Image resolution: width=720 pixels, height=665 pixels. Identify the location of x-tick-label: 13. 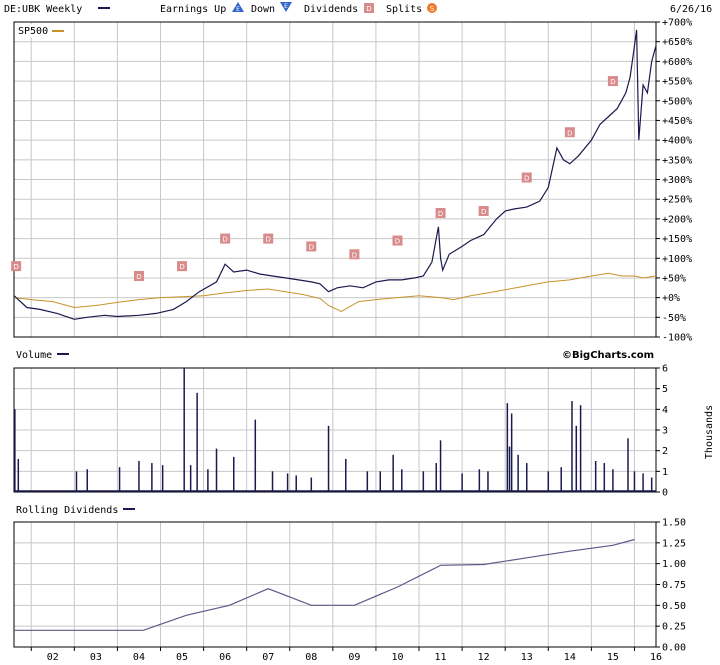
(527, 657).